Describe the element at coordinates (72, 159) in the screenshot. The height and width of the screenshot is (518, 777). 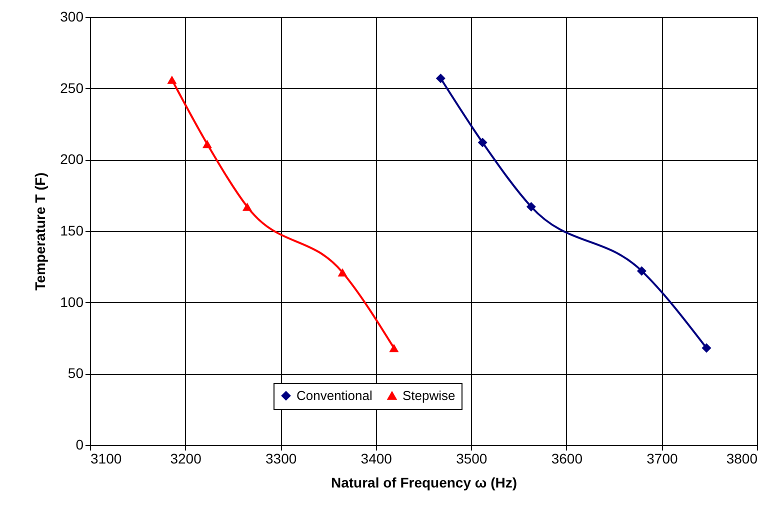
I see `y-tick-label: 200` at that location.